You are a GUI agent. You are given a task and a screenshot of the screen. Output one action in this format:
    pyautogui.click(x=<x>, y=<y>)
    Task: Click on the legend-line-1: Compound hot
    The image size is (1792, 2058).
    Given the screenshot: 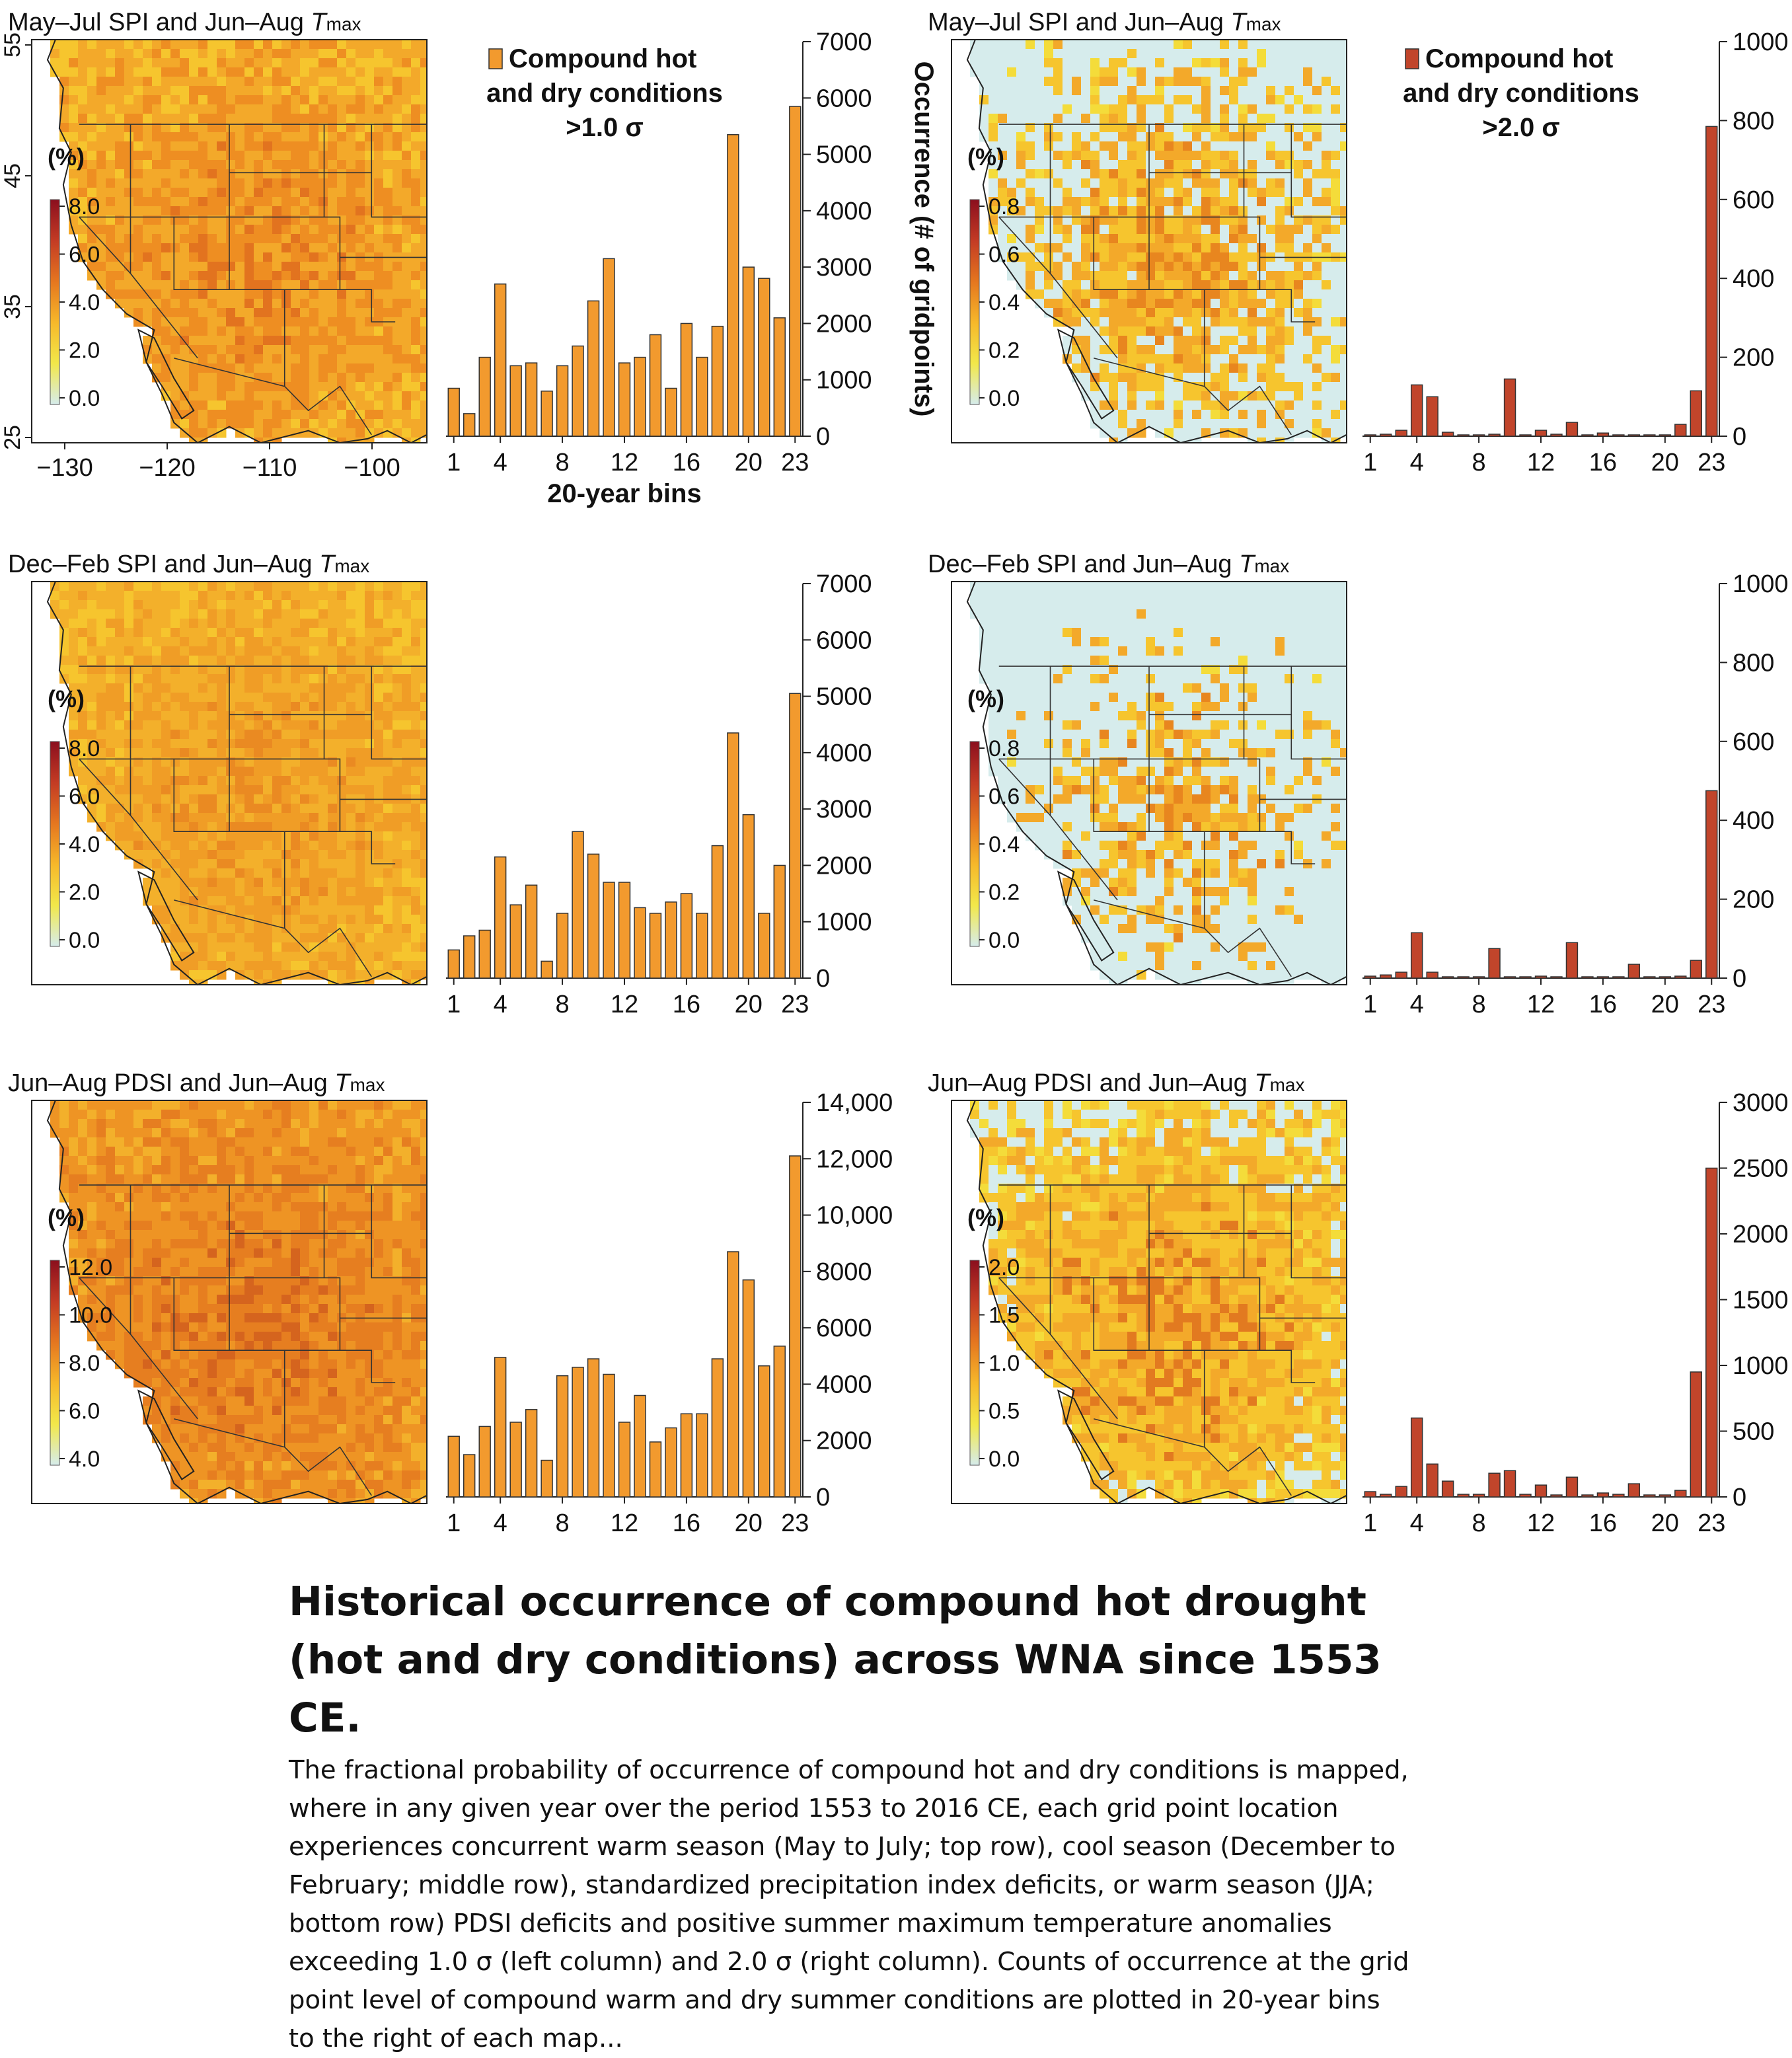 What is the action you would take?
    pyautogui.click(x=1519, y=59)
    